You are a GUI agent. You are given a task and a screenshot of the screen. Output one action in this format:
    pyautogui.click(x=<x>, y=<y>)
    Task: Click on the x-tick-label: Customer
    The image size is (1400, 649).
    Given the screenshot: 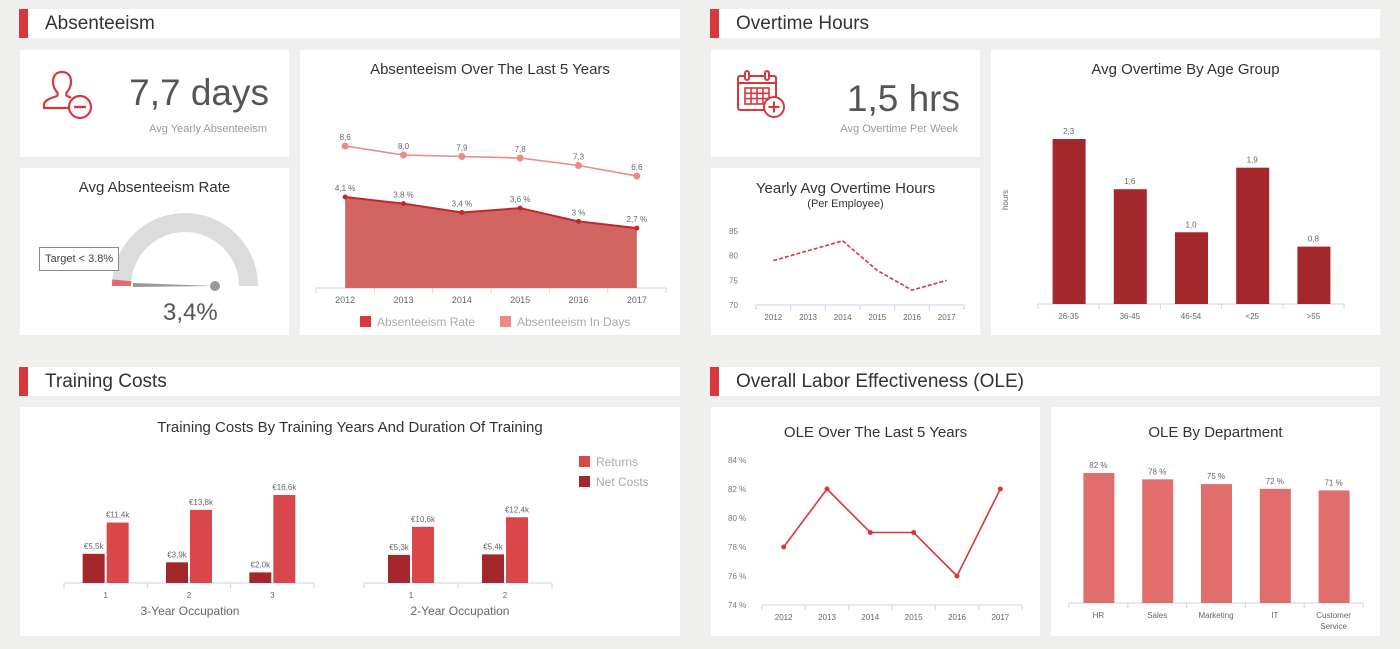 What is the action you would take?
    pyautogui.click(x=1333, y=615)
    